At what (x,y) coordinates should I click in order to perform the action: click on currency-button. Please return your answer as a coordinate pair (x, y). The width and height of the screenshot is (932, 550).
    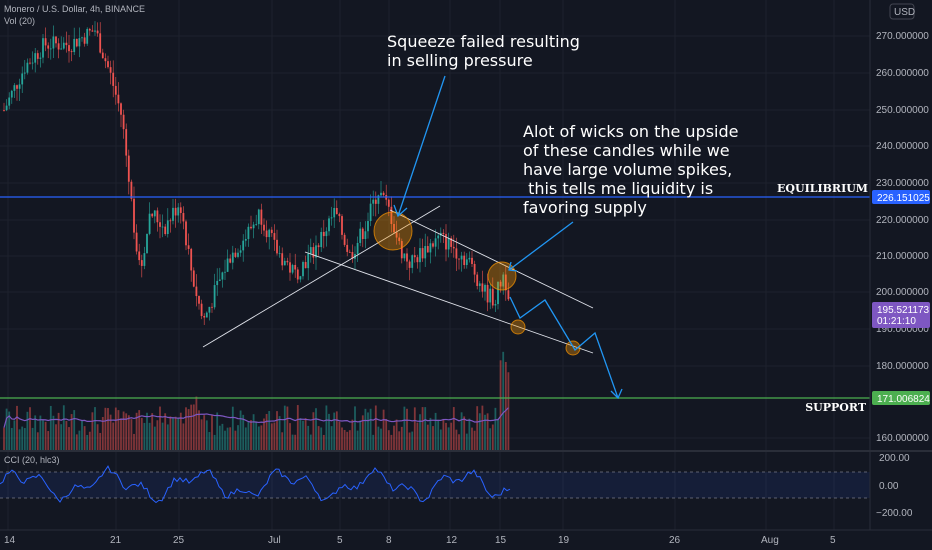
    Looking at the image, I should click on (902, 11).